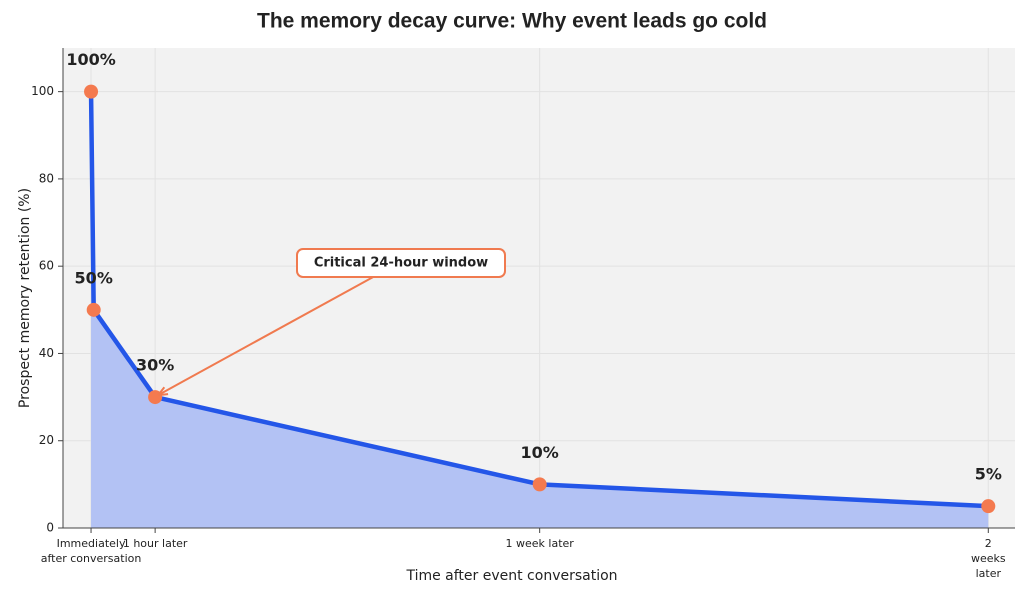  What do you see at coordinates (540, 452) in the screenshot?
I see `data-label: 10%` at bounding box center [540, 452].